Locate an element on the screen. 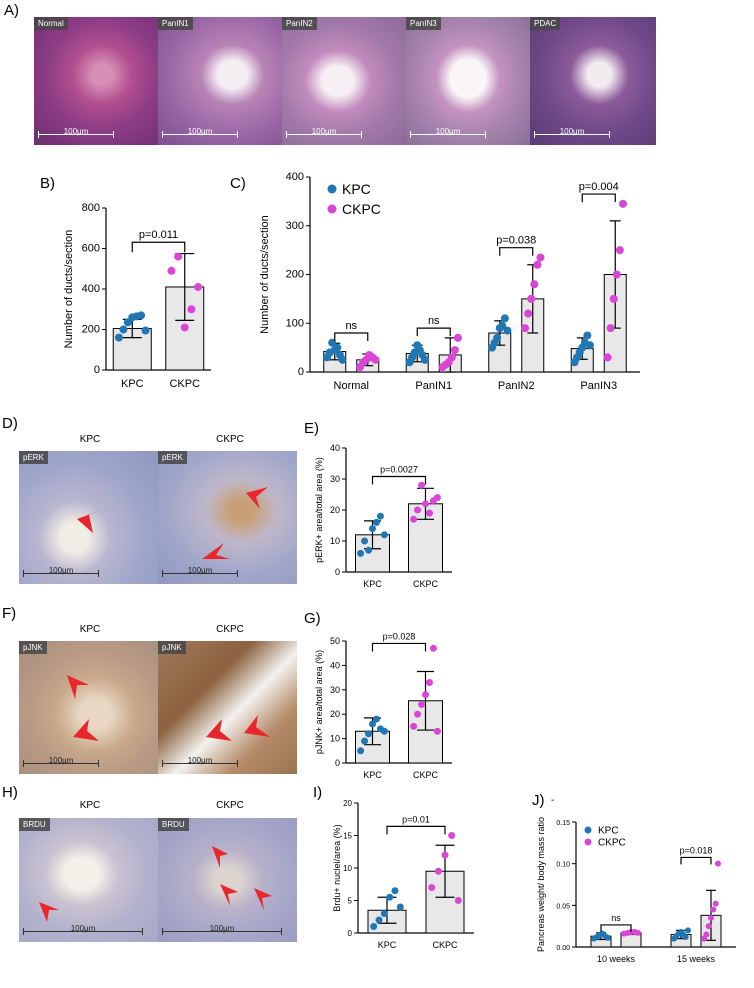  y-tick-label: 30 is located at coordinates (335, 479).